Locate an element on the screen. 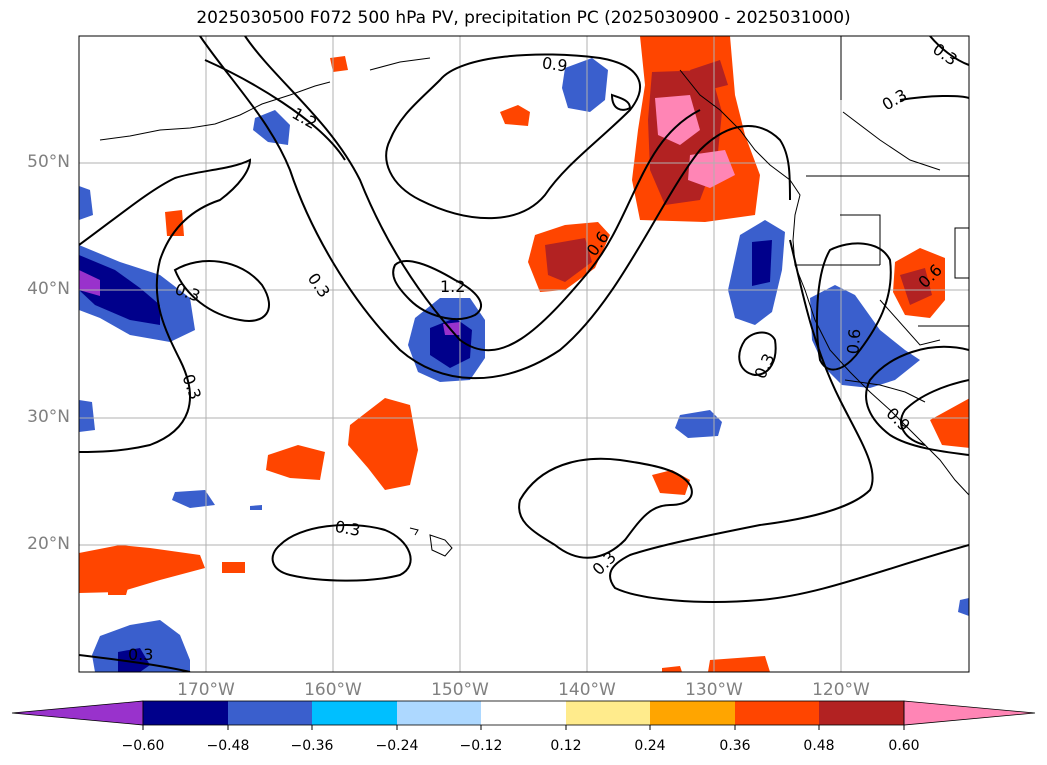 The width and height of the screenshot is (1047, 765). colorbar-tick-label: 0.24 is located at coordinates (650, 746).